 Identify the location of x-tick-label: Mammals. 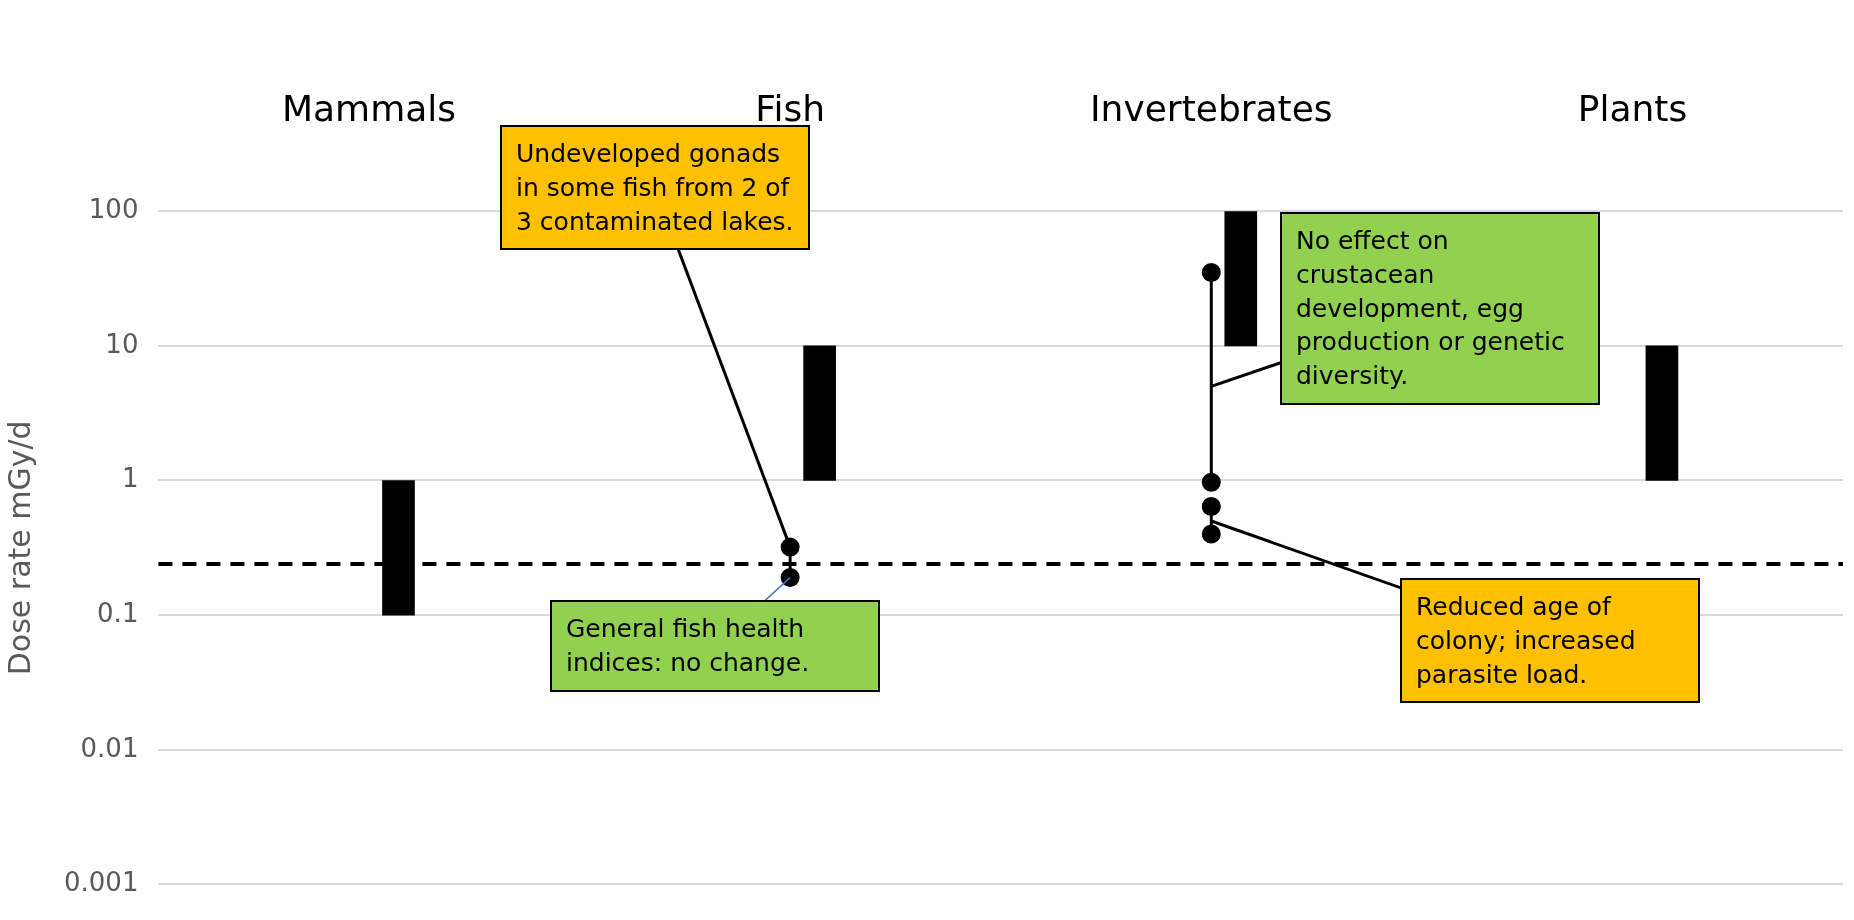
(369, 108).